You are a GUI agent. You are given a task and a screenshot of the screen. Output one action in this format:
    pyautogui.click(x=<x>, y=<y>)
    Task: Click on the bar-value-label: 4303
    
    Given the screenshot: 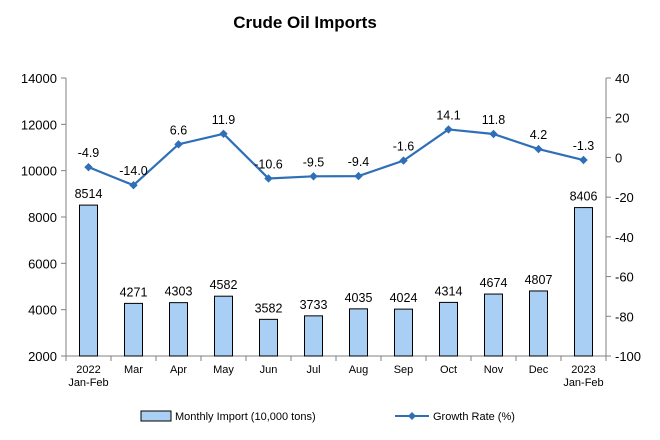 What is the action you would take?
    pyautogui.click(x=179, y=292)
    